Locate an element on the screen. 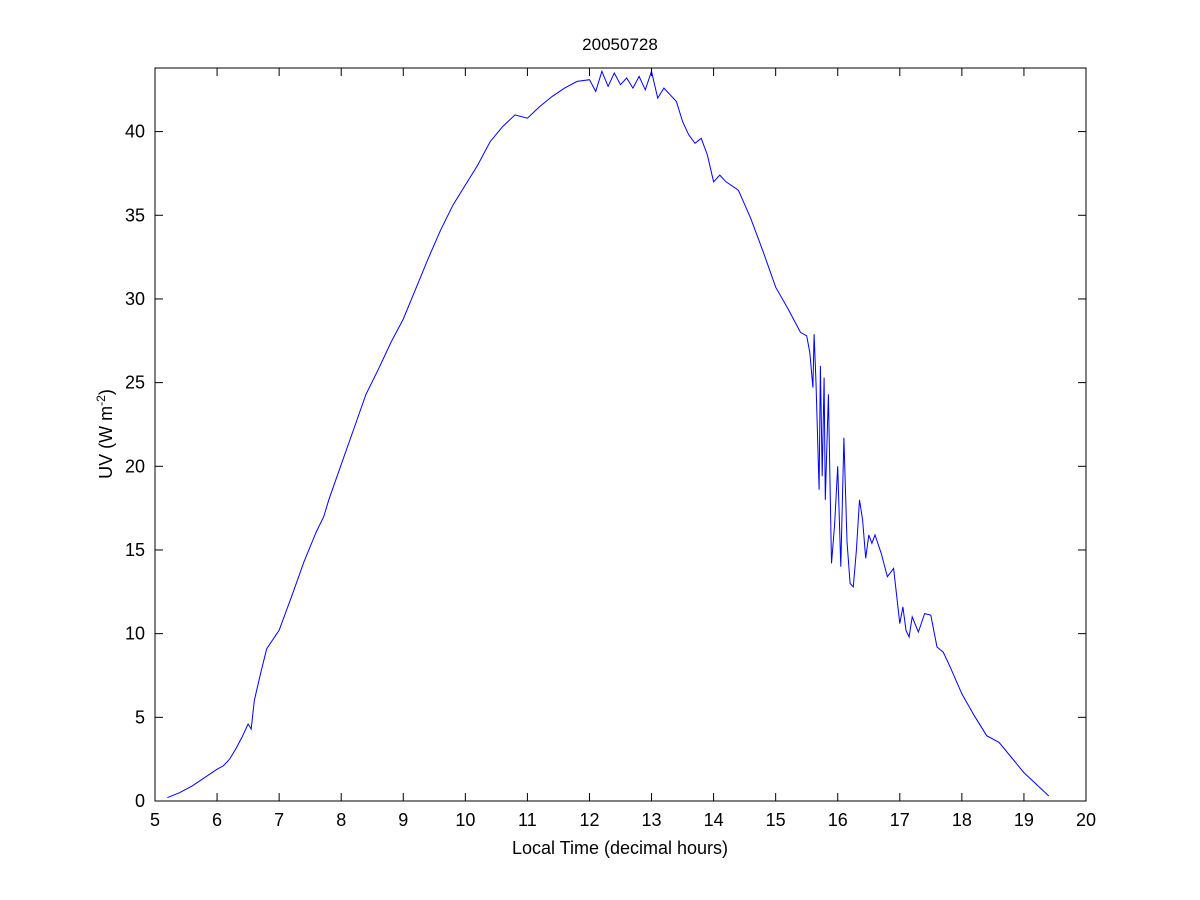 Image resolution: width=1200 pixels, height=900 pixels. y-axis-label-main: UV (W m is located at coordinates (106, 442).